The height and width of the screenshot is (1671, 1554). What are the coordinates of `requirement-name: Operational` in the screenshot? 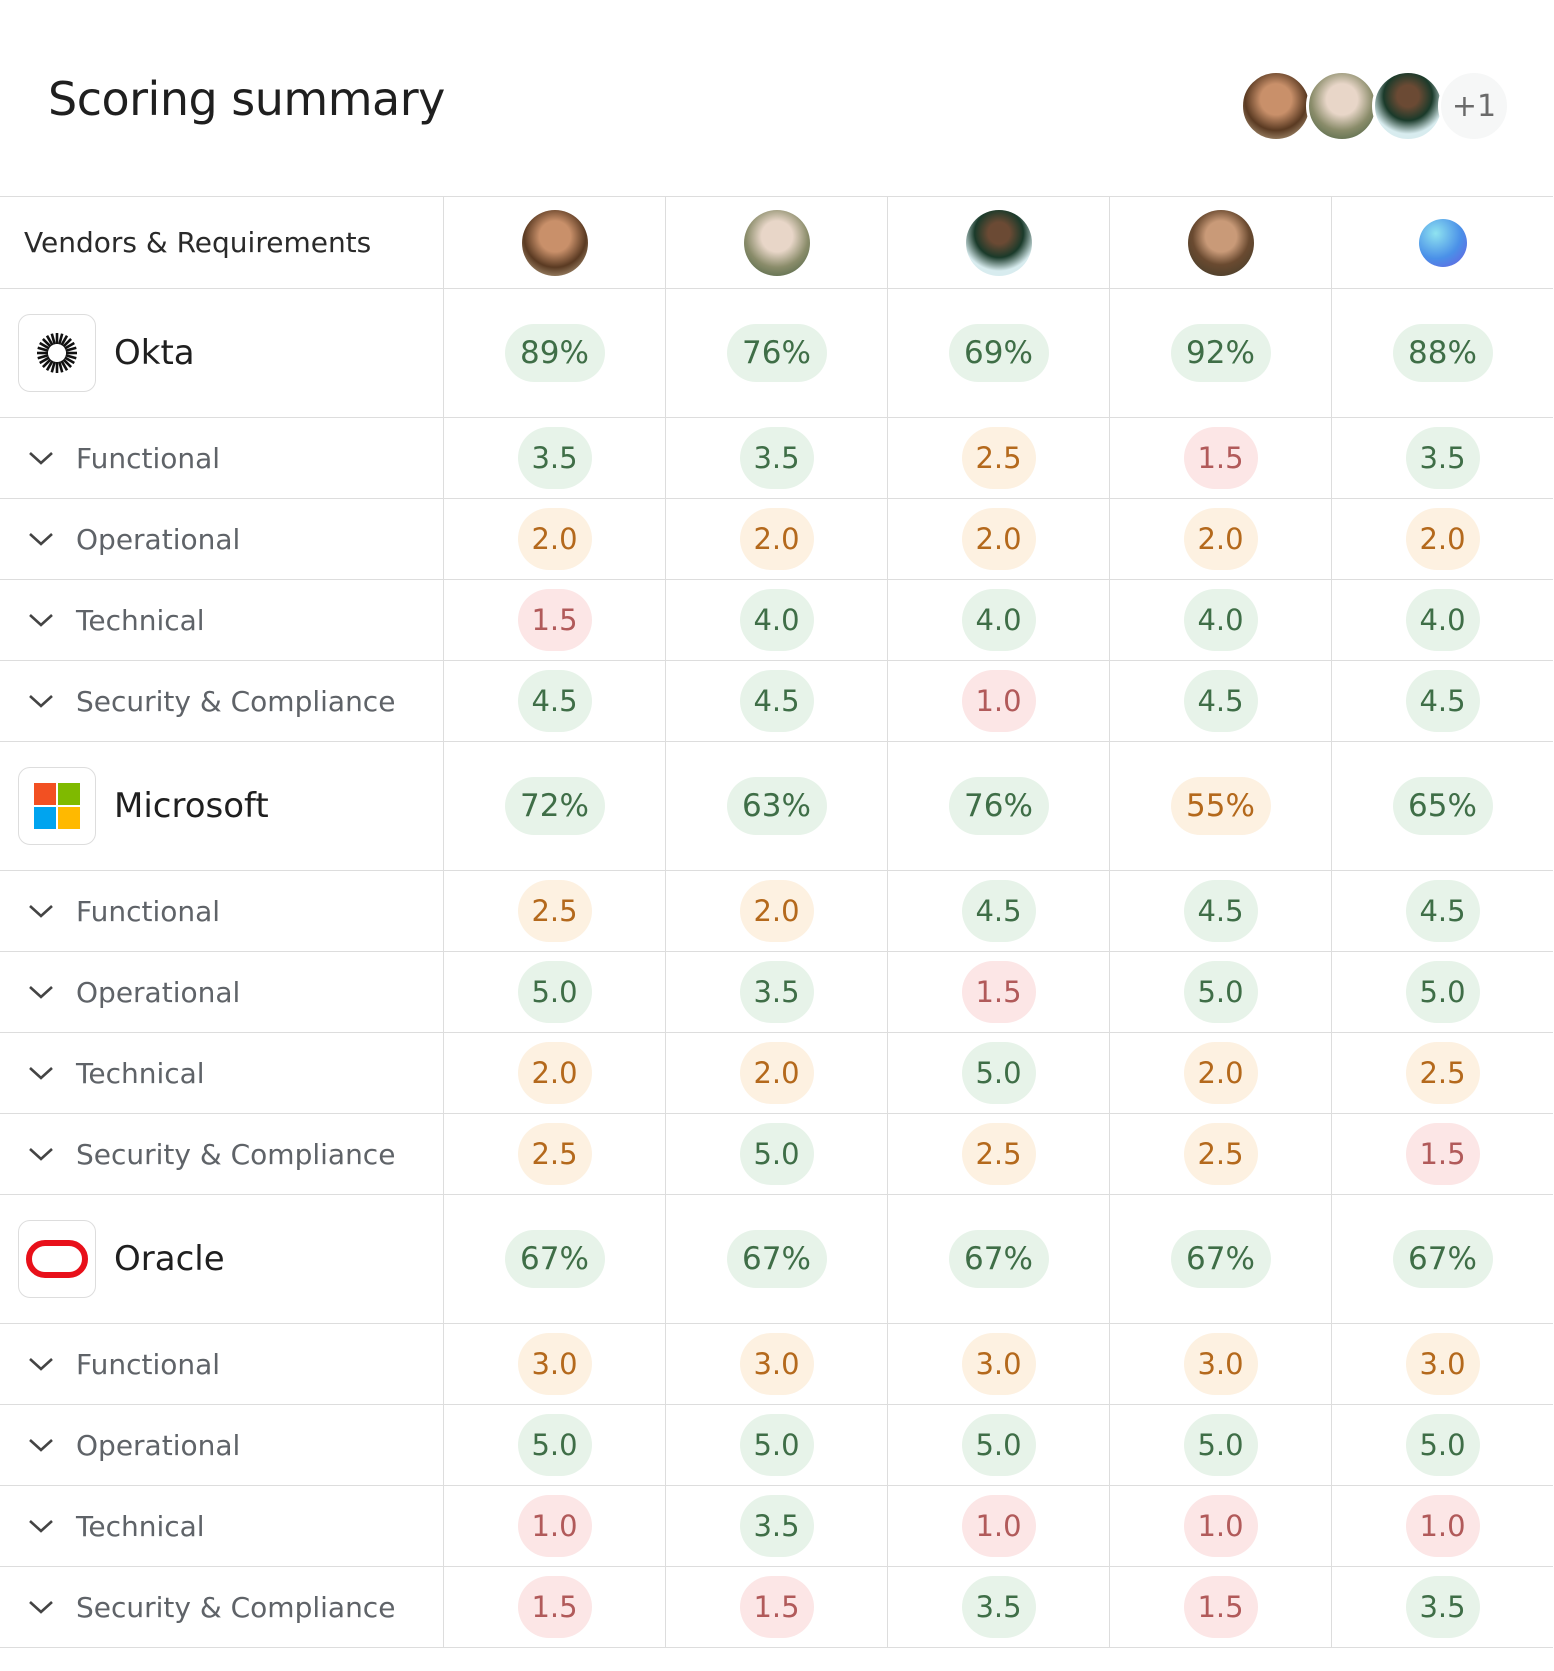 It's located at (158, 1445).